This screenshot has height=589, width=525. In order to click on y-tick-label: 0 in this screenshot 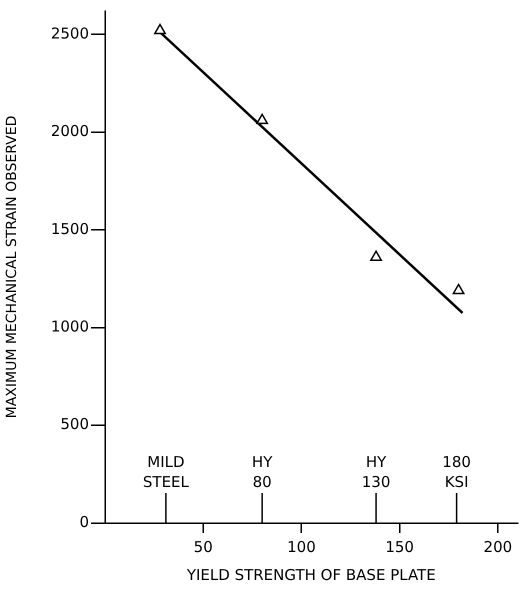, I will do `click(84, 521)`.